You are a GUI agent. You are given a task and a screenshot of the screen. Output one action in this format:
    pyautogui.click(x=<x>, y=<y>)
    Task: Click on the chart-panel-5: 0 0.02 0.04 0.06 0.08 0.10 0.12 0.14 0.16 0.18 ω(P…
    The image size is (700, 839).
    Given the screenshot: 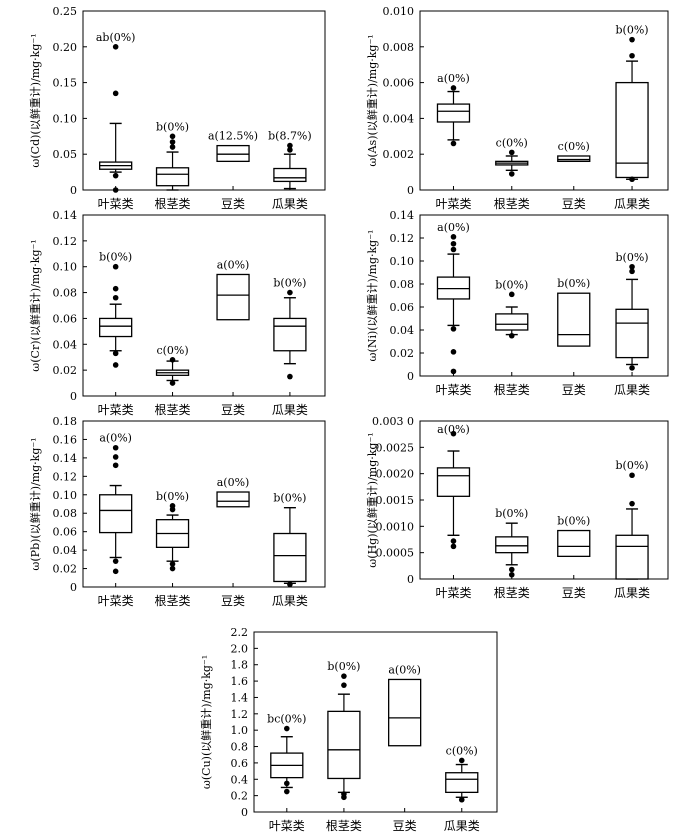 What is the action you would take?
    pyautogui.click(x=177, y=511)
    